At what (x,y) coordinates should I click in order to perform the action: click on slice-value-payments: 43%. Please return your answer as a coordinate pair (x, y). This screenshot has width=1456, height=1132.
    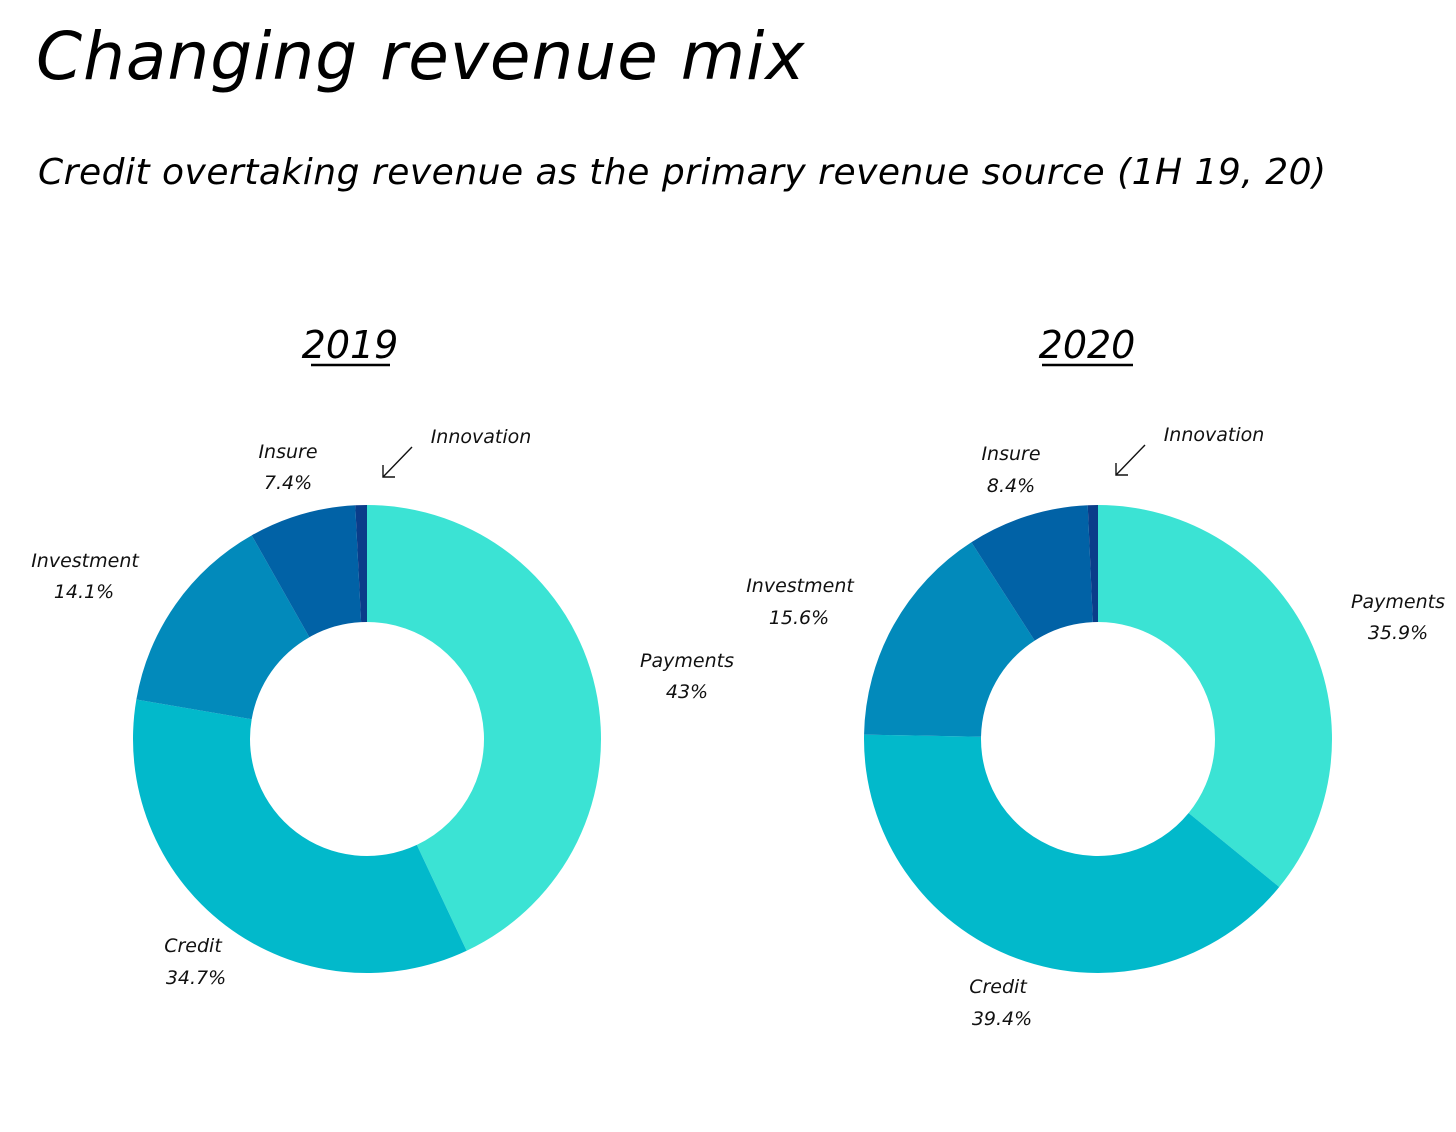
    Looking at the image, I should click on (687, 692).